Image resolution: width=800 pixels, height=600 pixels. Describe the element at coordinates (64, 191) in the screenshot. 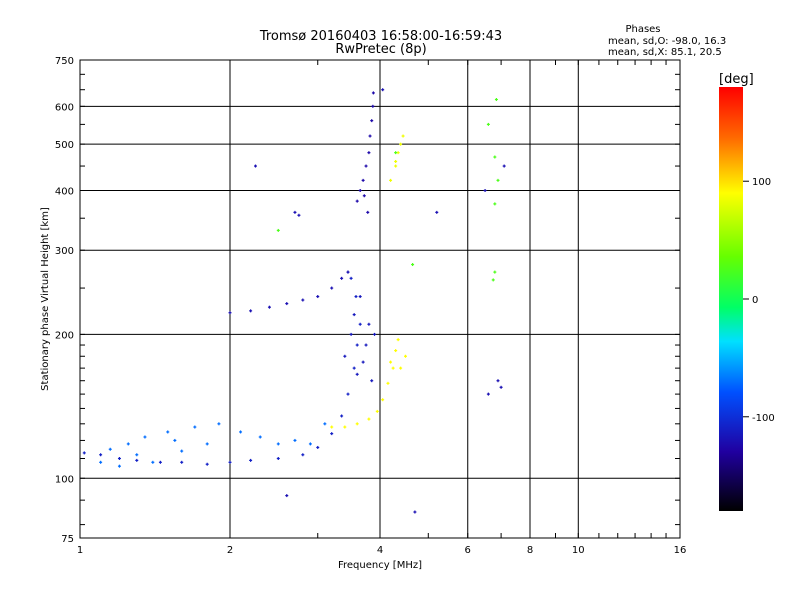

I see `y-tick-label: 400` at that location.